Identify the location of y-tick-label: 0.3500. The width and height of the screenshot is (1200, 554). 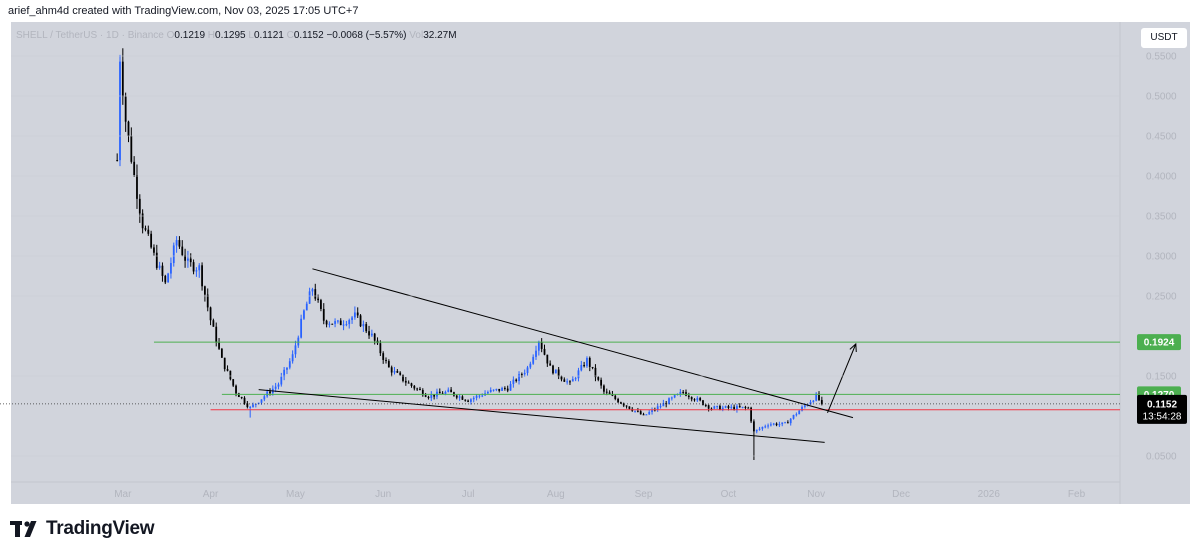
(1161, 217).